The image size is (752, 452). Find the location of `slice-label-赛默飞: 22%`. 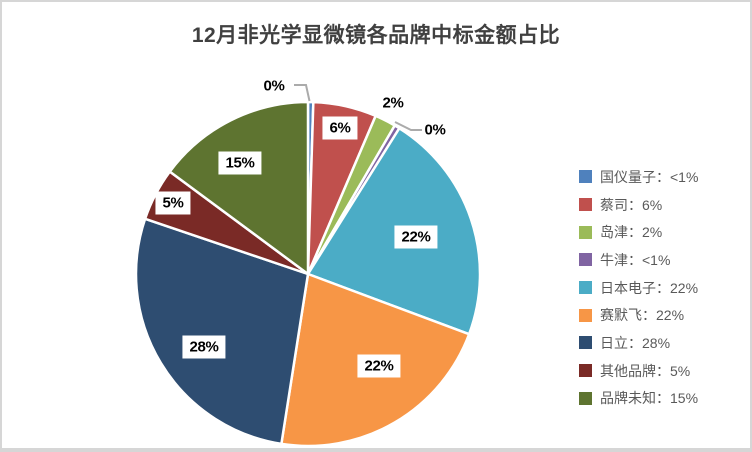

slice-label-赛默飞: 22% is located at coordinates (379, 366).